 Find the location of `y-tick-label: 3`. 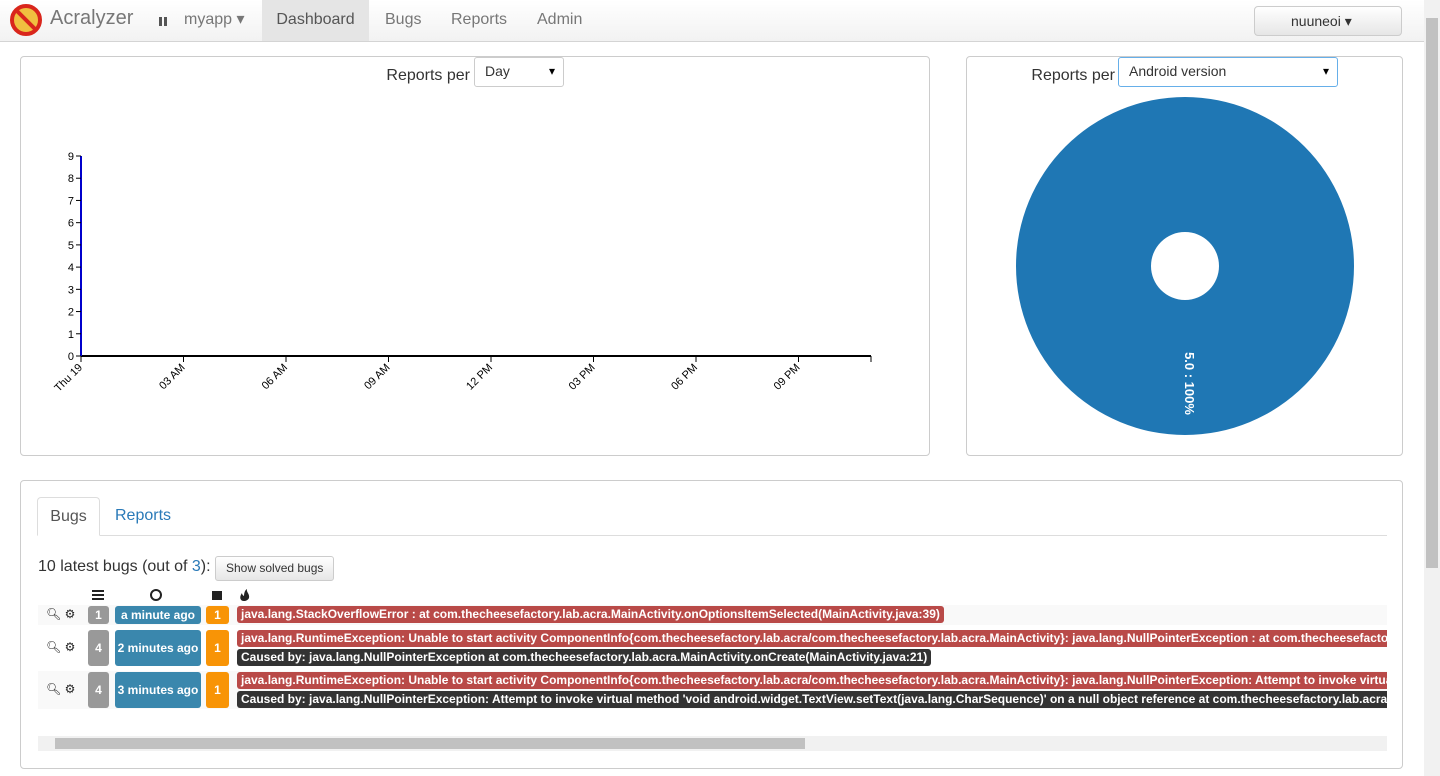

y-tick-label: 3 is located at coordinates (71, 290).